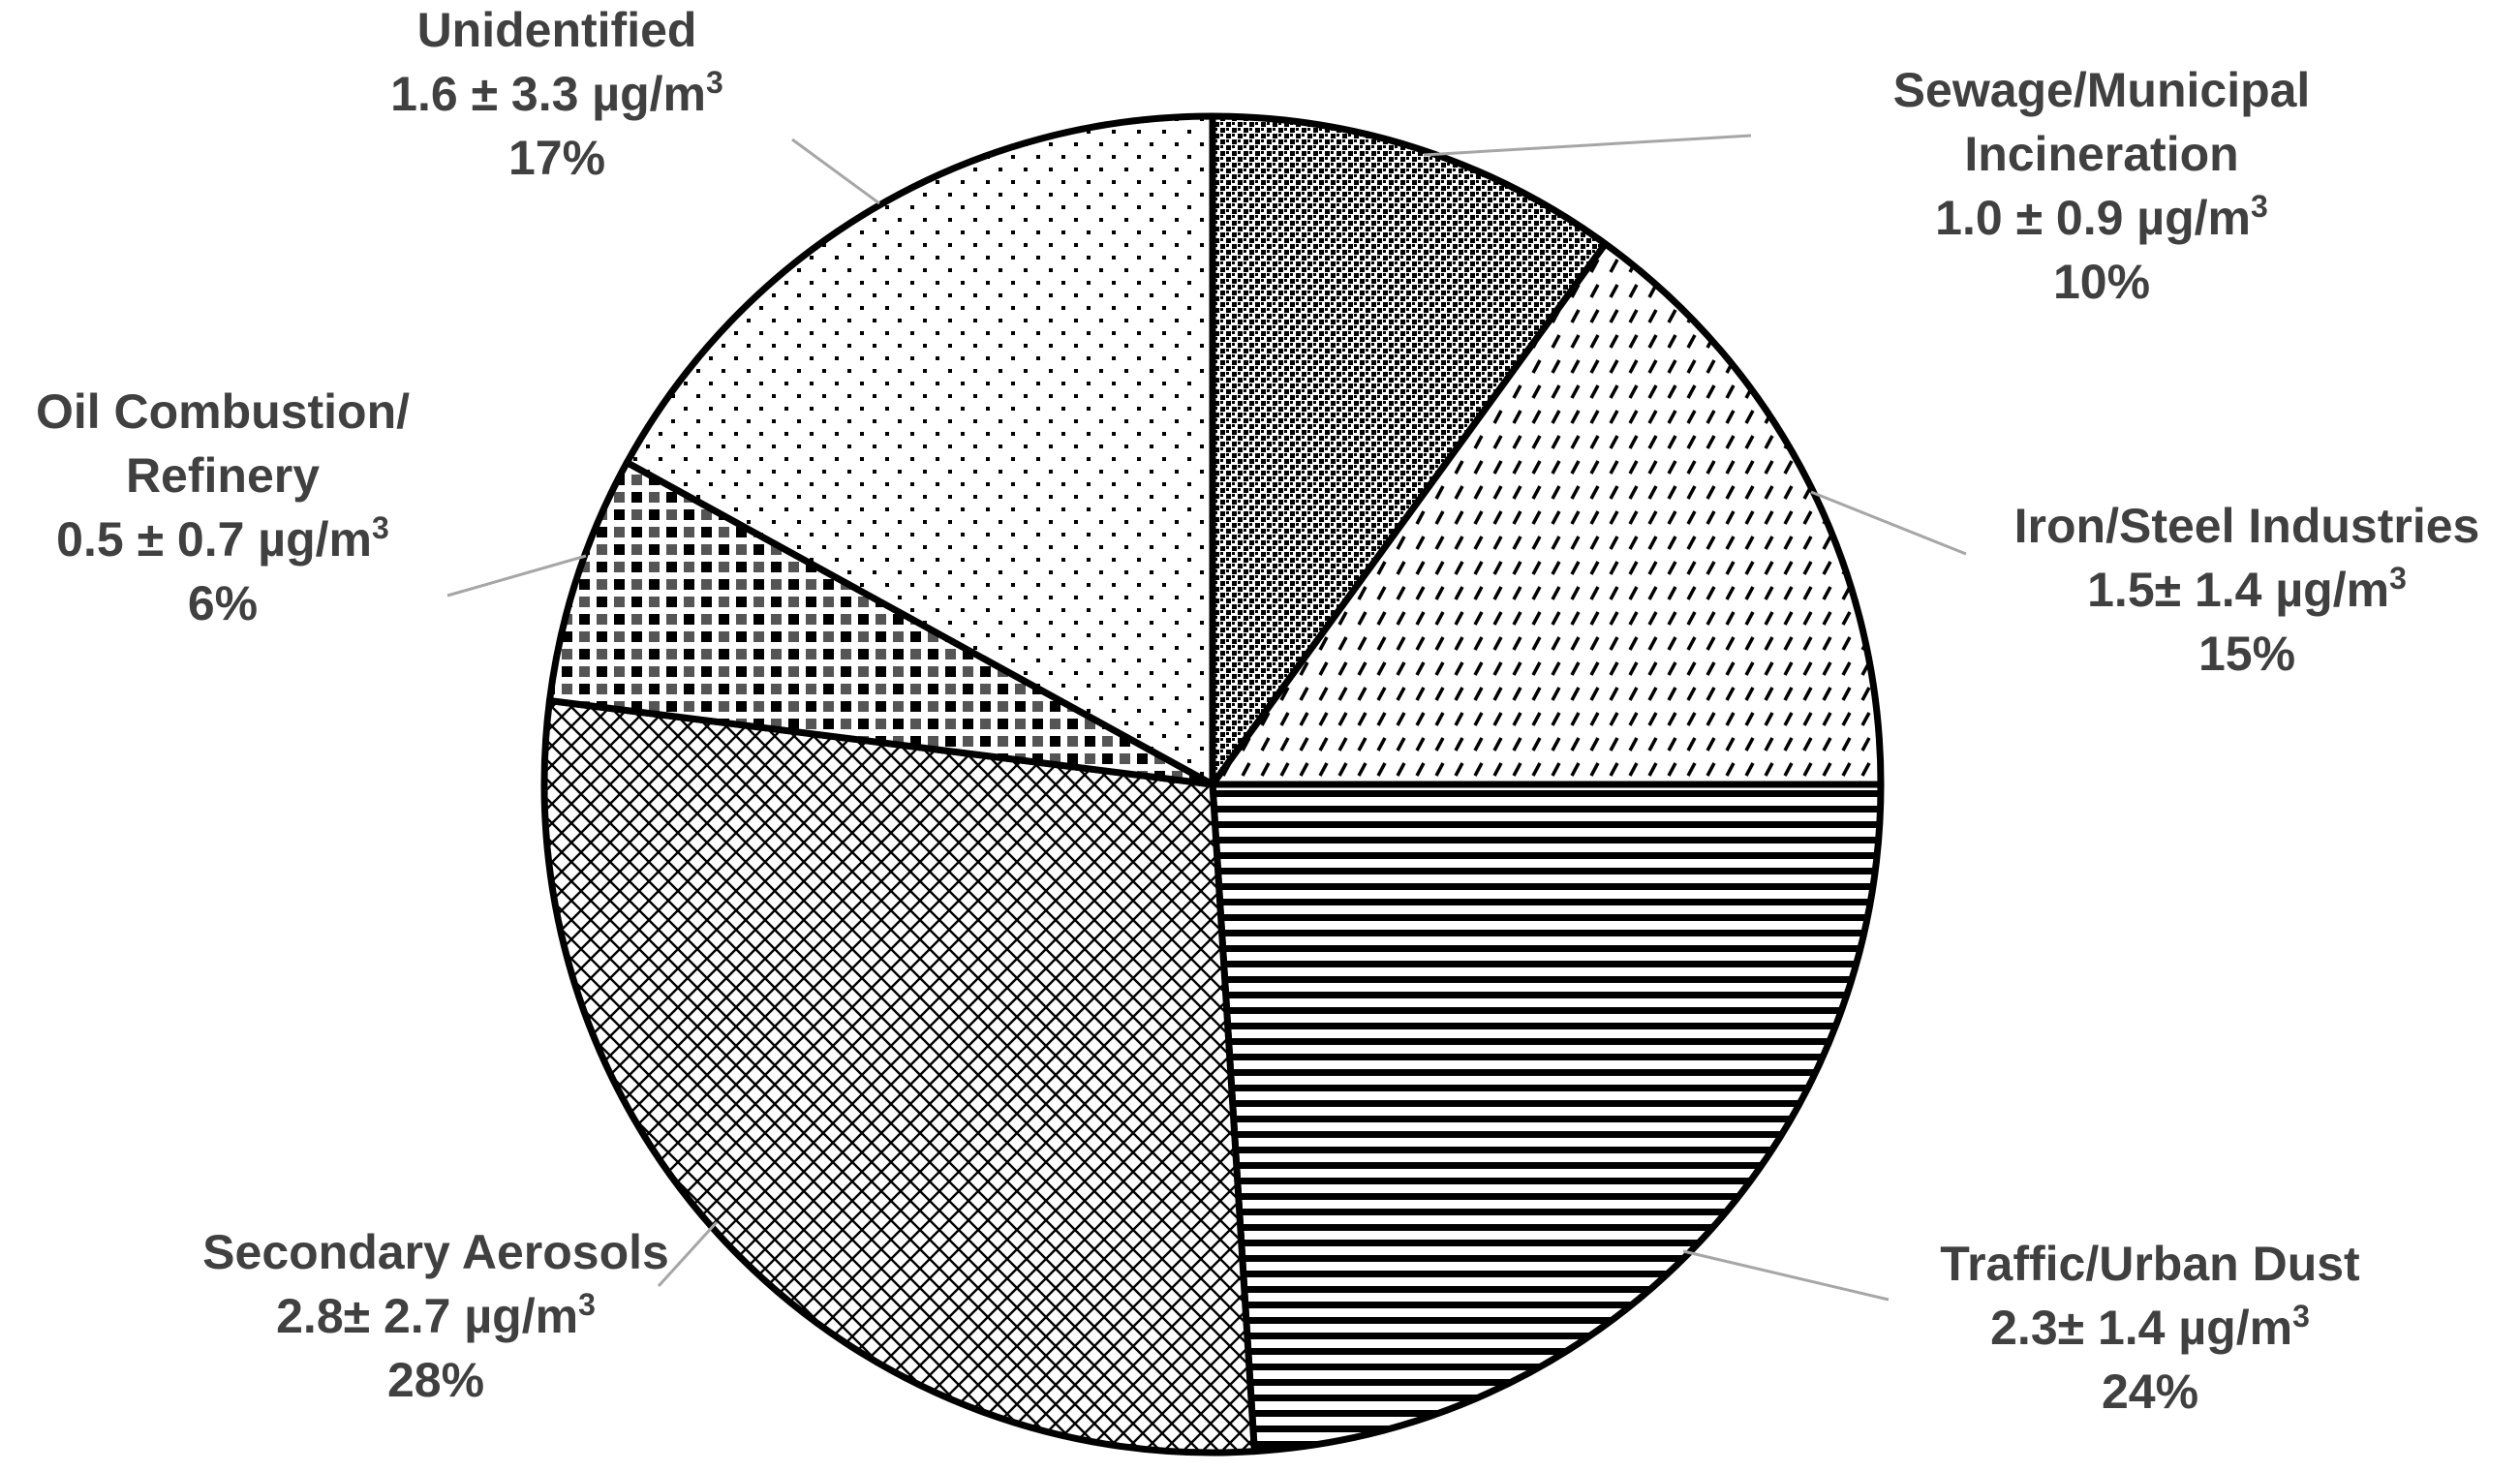 The image size is (2520, 1472). What do you see at coordinates (223, 507) in the screenshot?
I see `slice-label: Oil Combustion/Refinery 0.5 ± 0.7 µg/m3 6%` at bounding box center [223, 507].